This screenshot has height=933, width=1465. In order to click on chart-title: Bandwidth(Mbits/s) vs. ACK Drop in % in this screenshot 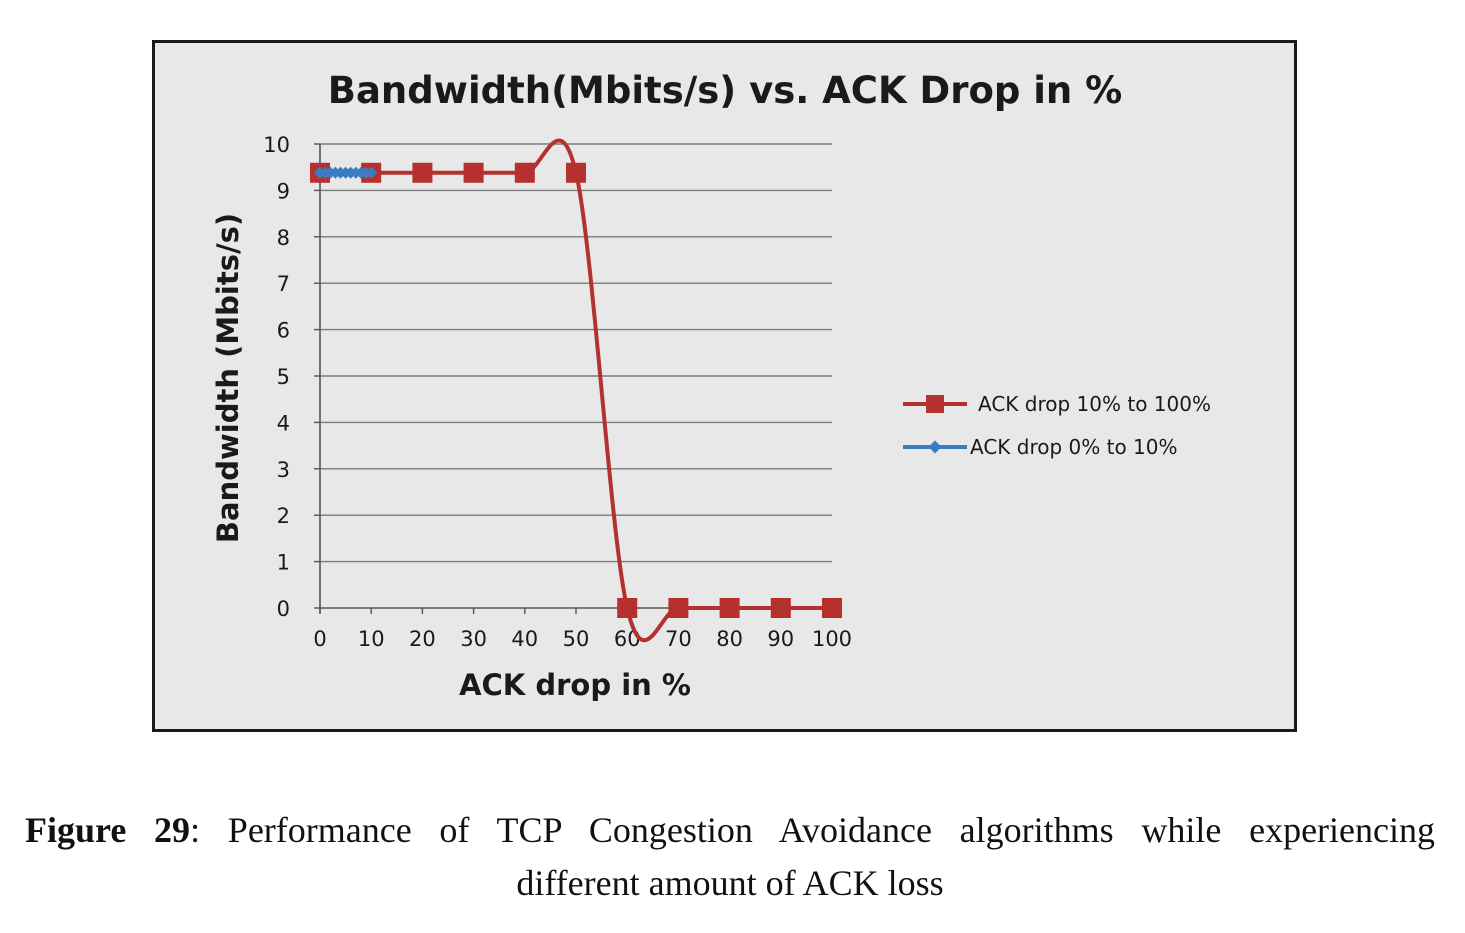, I will do `click(725, 90)`.